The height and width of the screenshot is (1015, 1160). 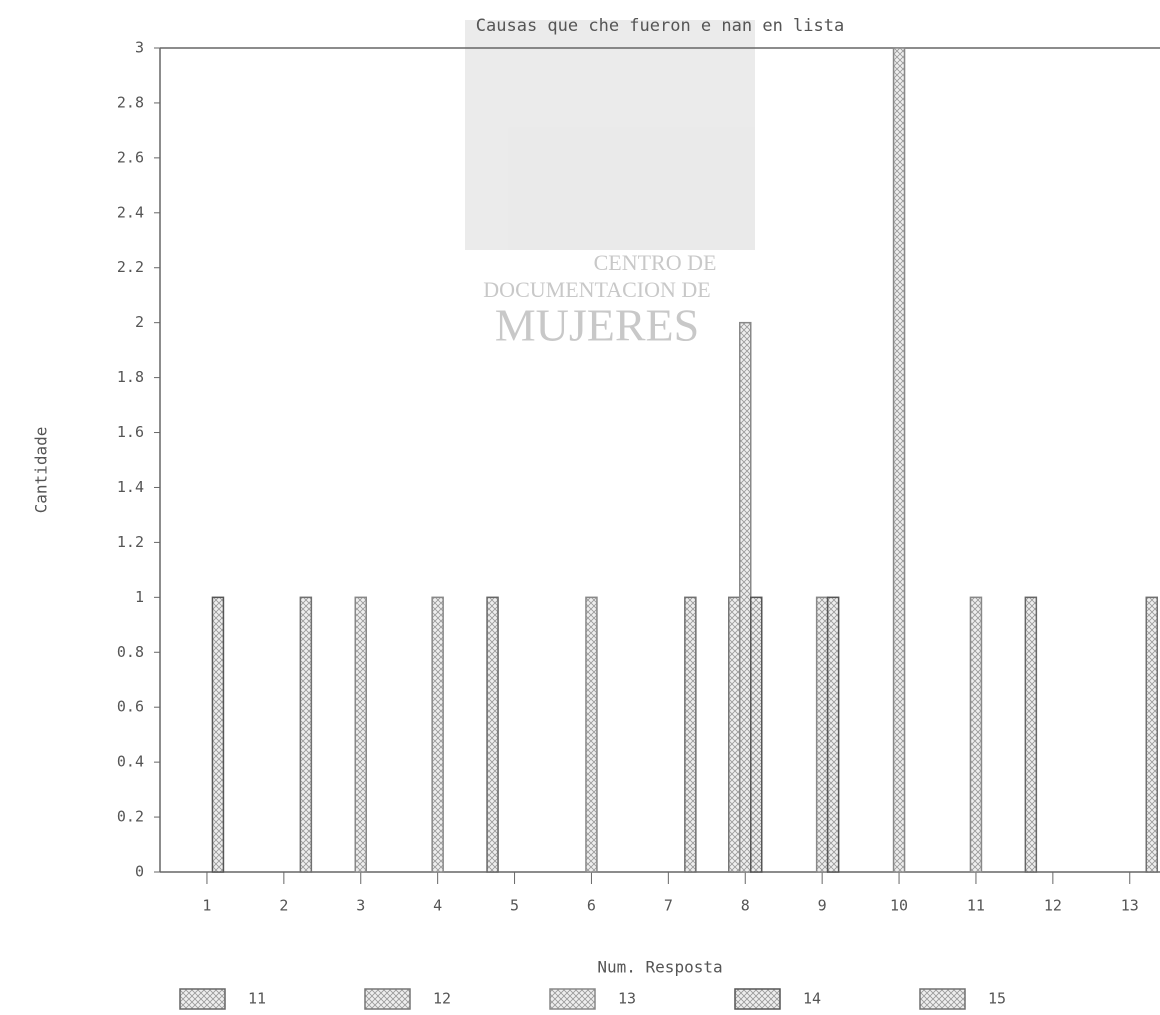 I want to click on x-tick-label: 2, so click(x=283, y=906).